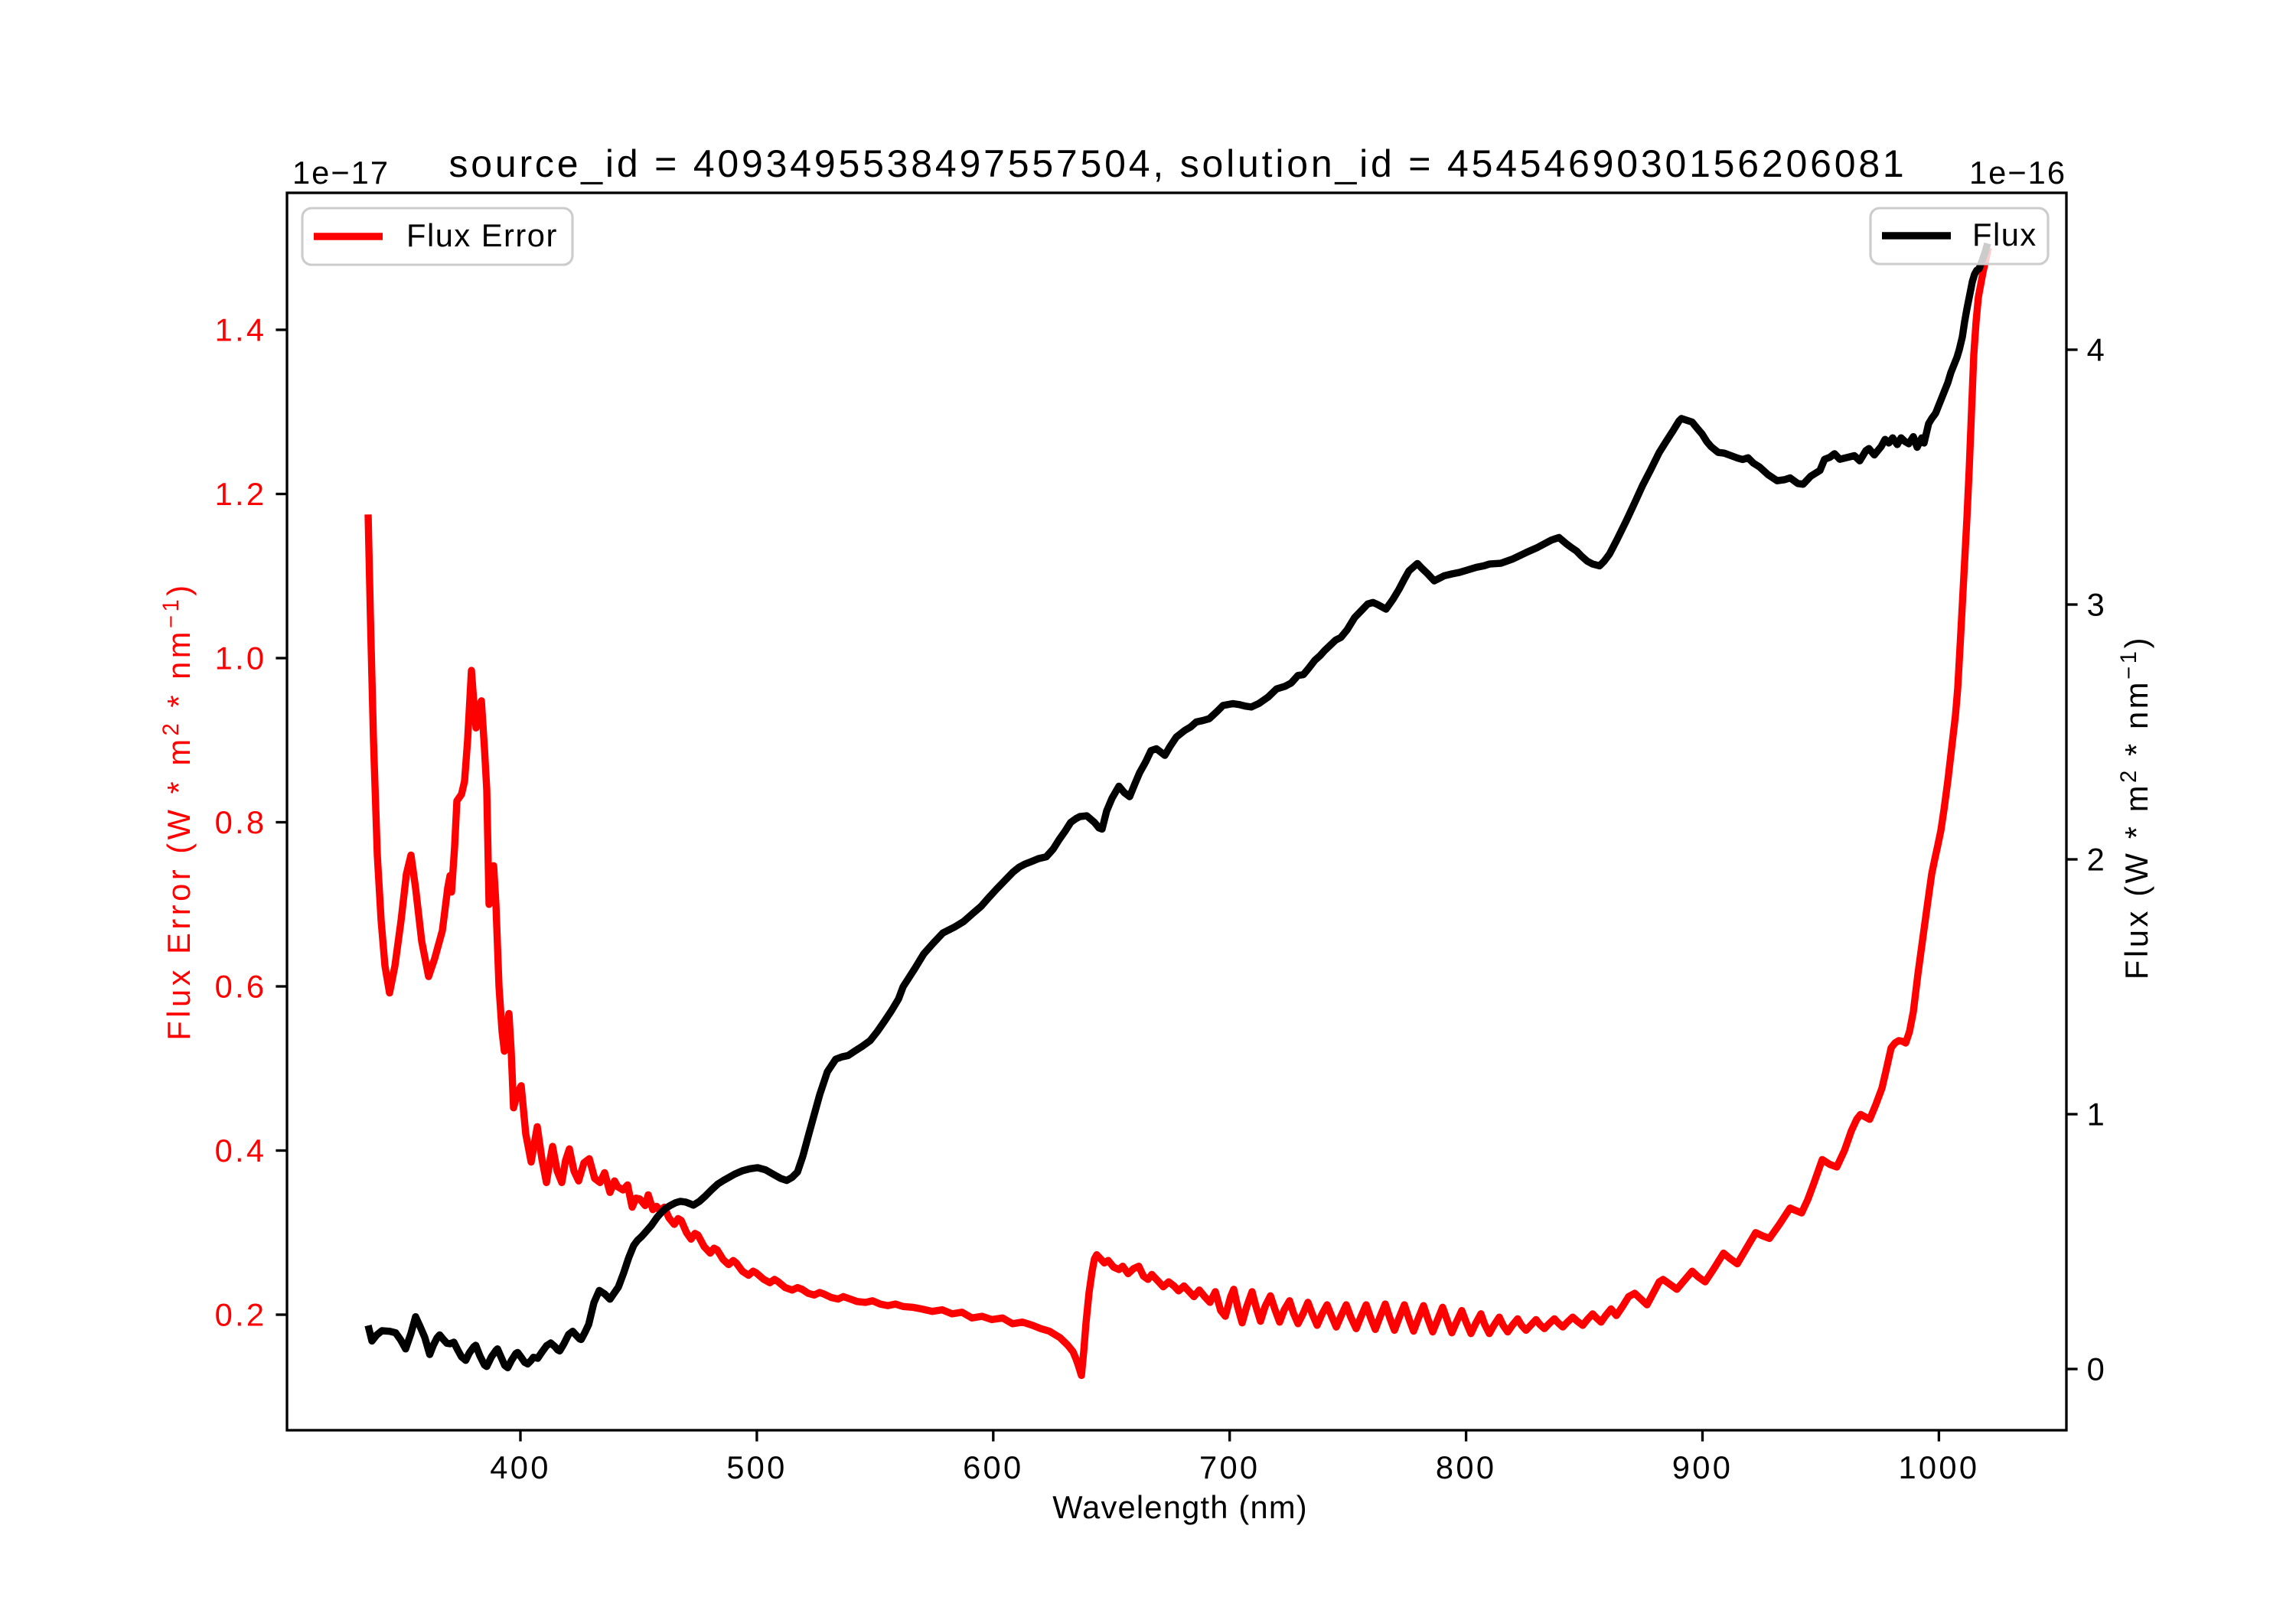 Image resolution: width=2296 pixels, height=1607 pixels. I want to click on svg-text: 500, so click(756, 1467).